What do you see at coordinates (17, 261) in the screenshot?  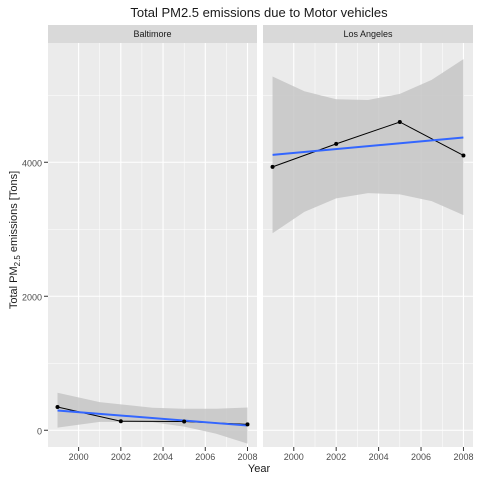 I see `y-axis-label-subscript: 2.5` at bounding box center [17, 261].